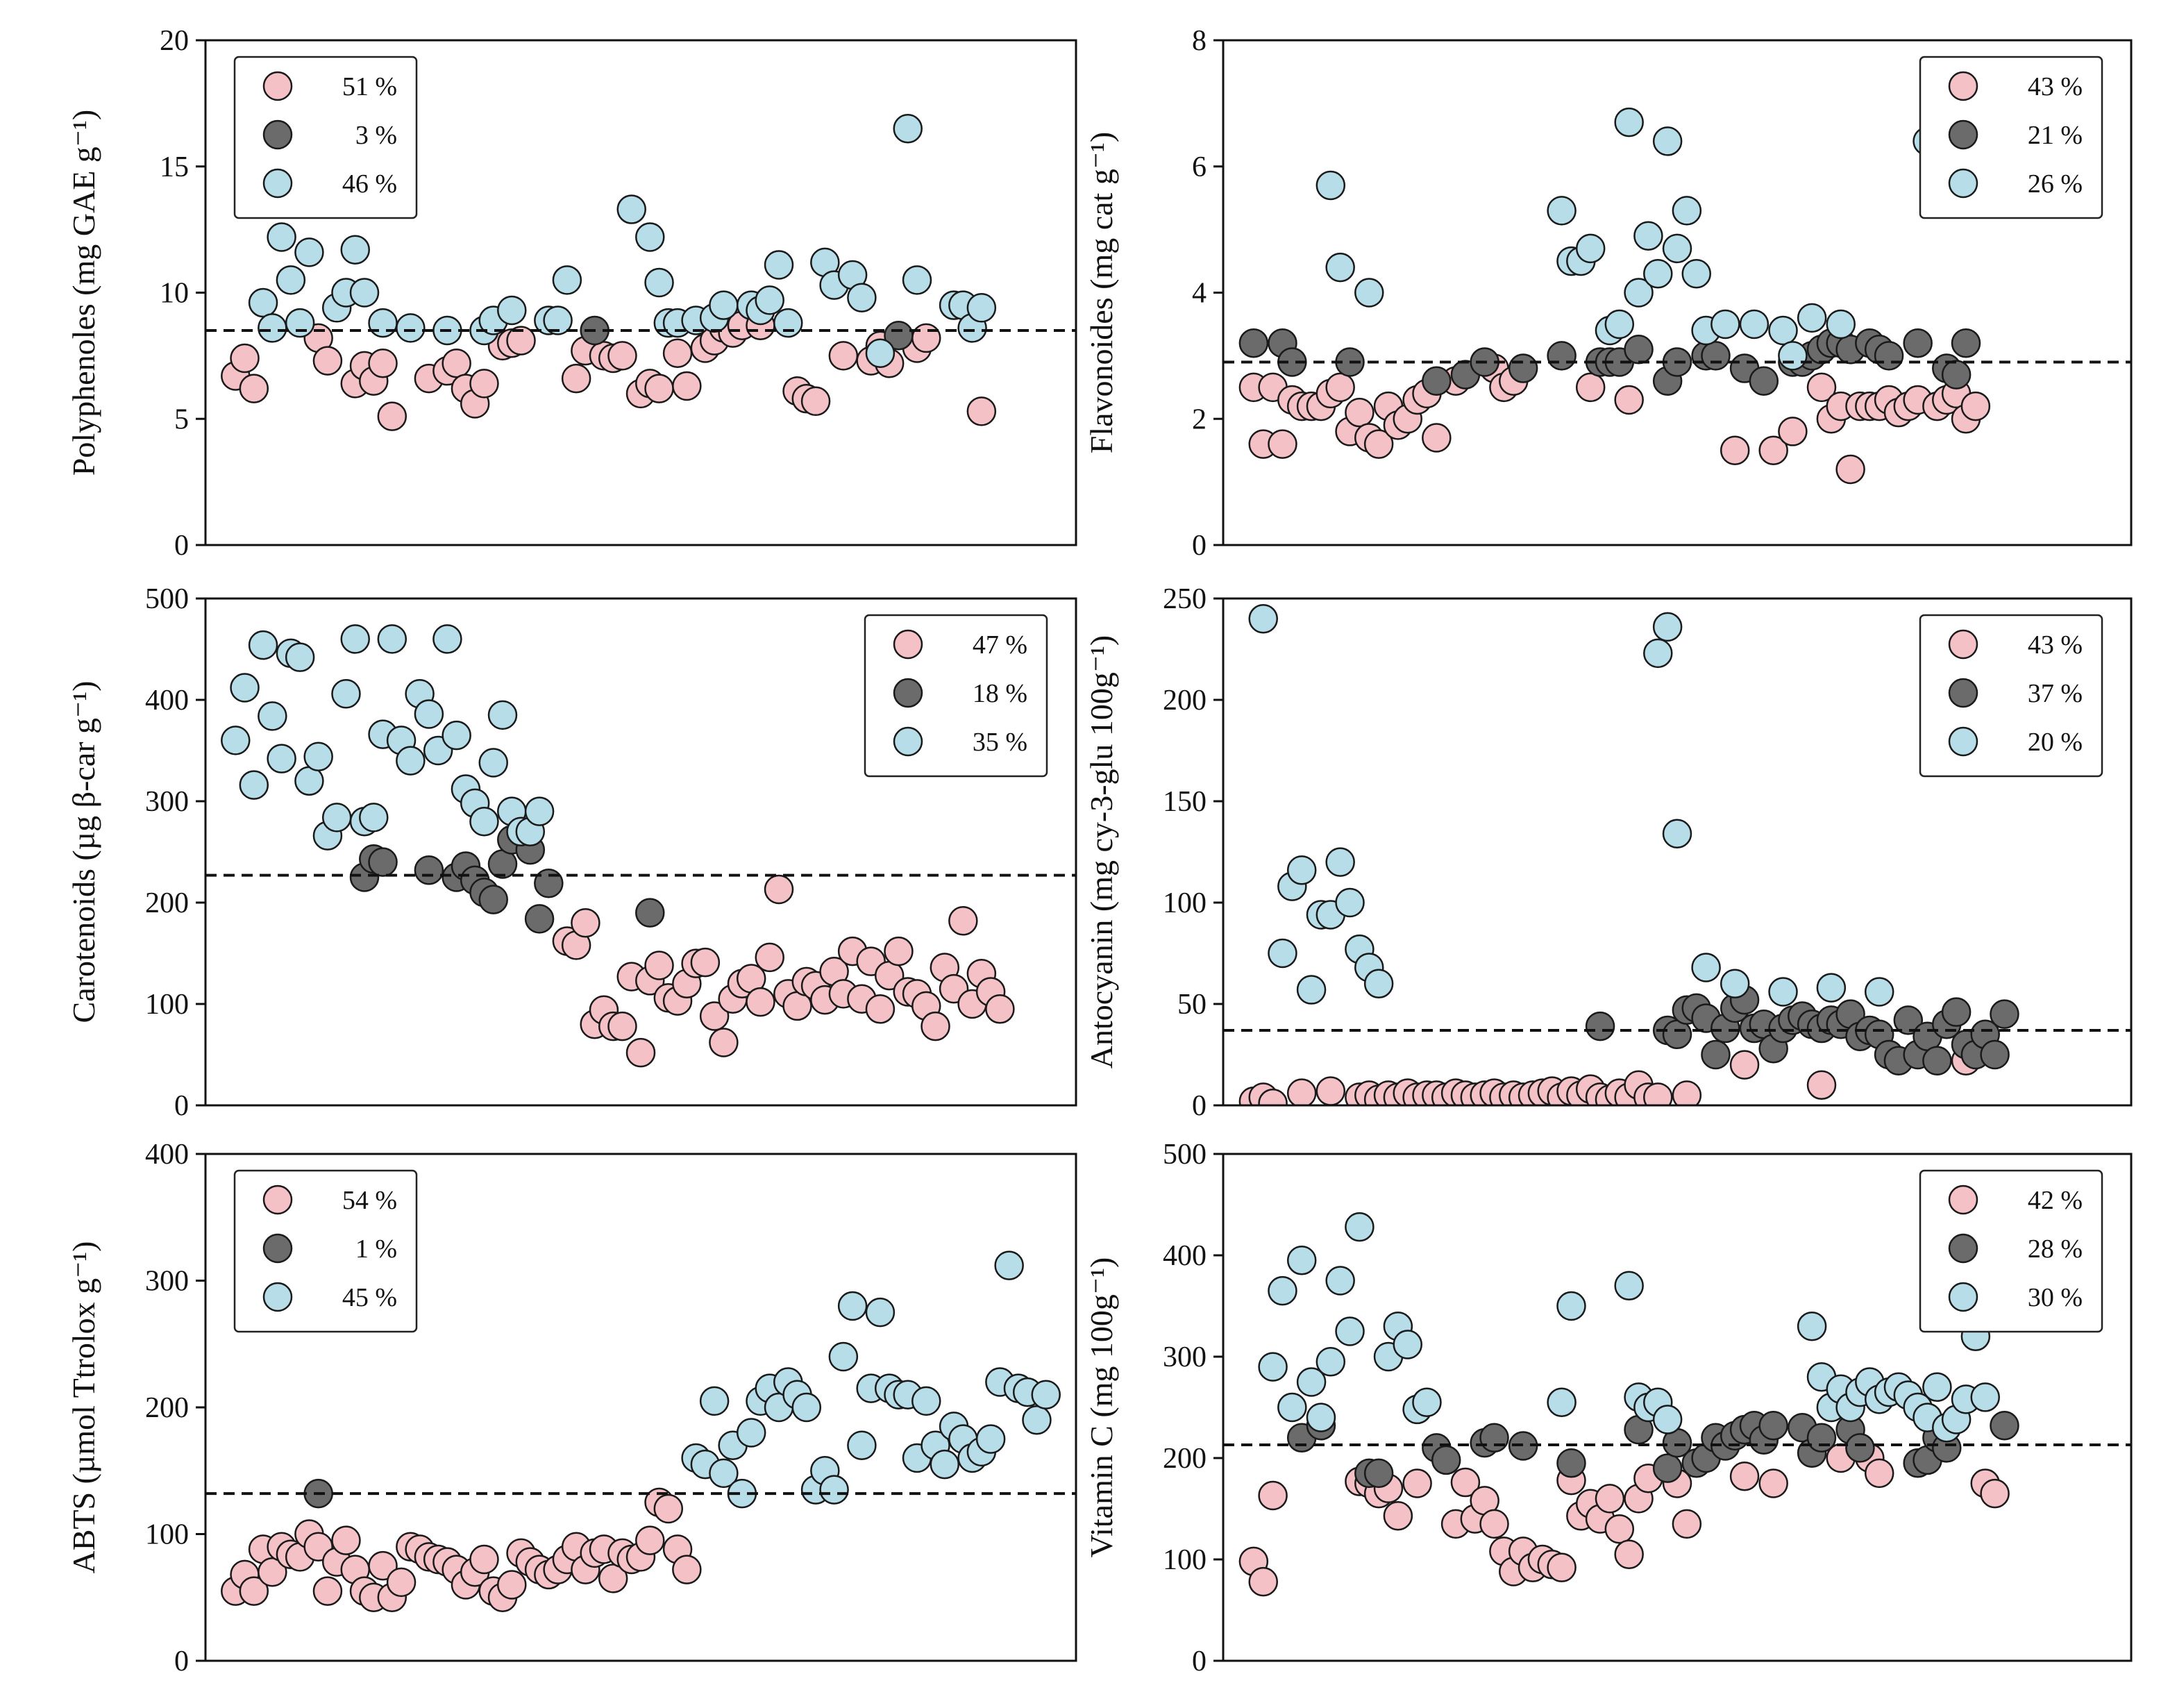  What do you see at coordinates (2055, 135) in the screenshot?
I see `legend-label: 21 %` at bounding box center [2055, 135].